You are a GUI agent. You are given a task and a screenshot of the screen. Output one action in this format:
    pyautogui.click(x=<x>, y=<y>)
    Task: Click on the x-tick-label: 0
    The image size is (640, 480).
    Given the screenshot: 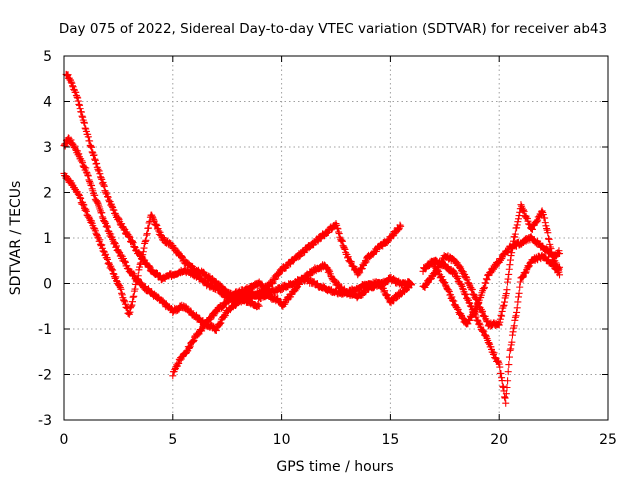 What is the action you would take?
    pyautogui.click(x=64, y=440)
    